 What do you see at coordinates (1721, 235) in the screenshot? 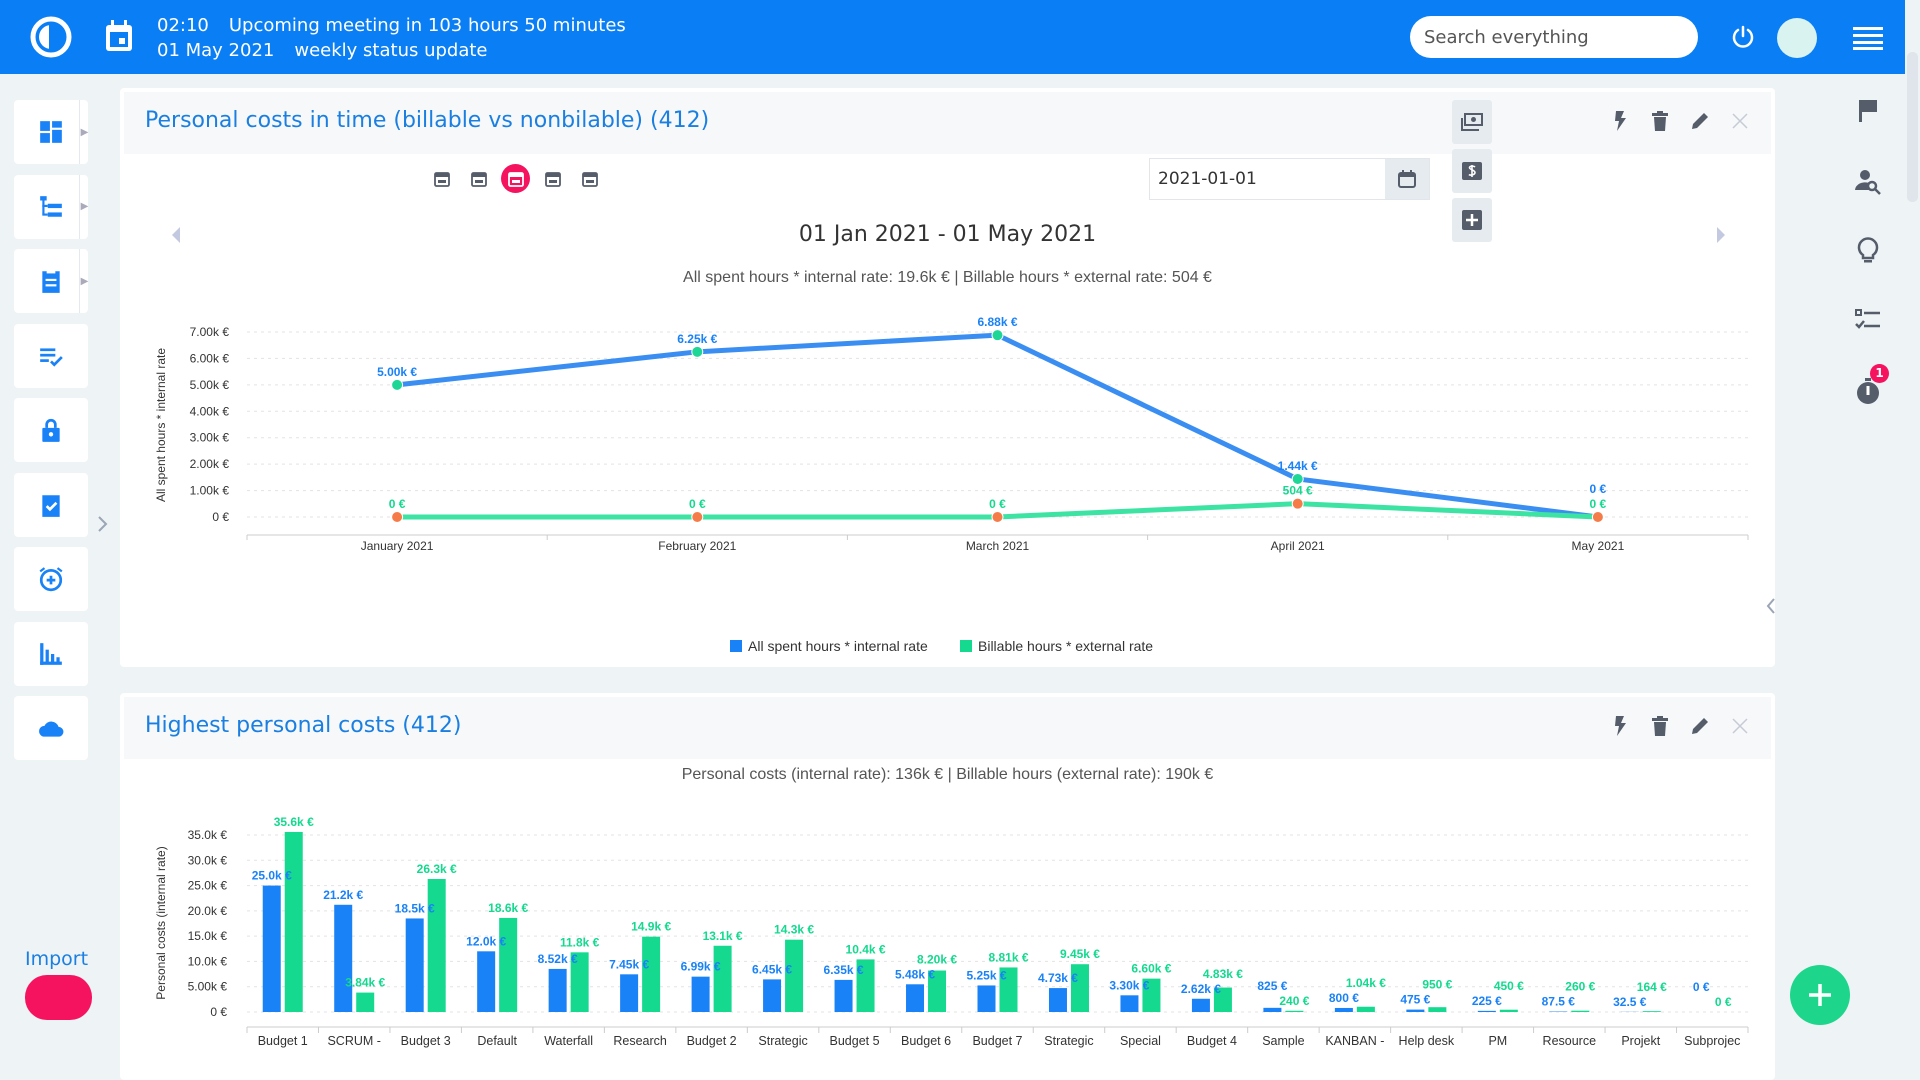
I see `next-period-arrow-icon` at bounding box center [1721, 235].